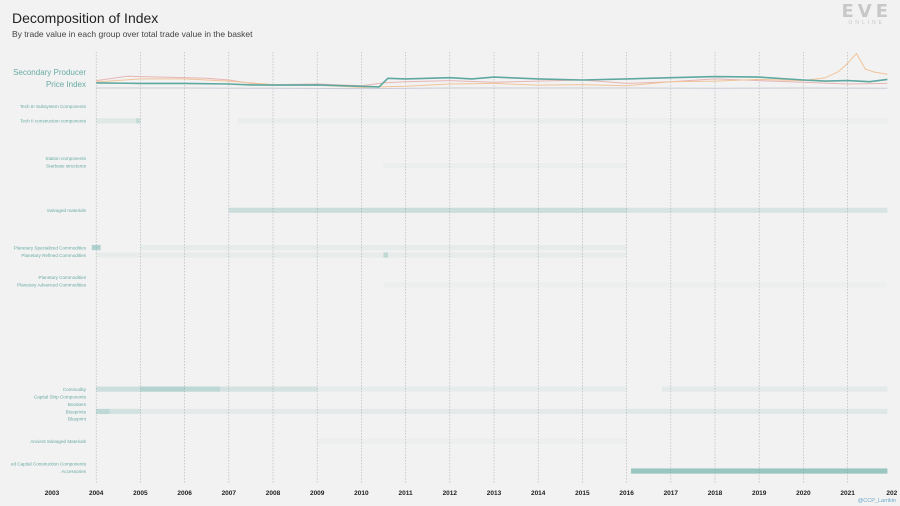 The height and width of the screenshot is (506, 900). Describe the element at coordinates (66, 84) in the screenshot. I see `top-series-label: Price Index` at that location.